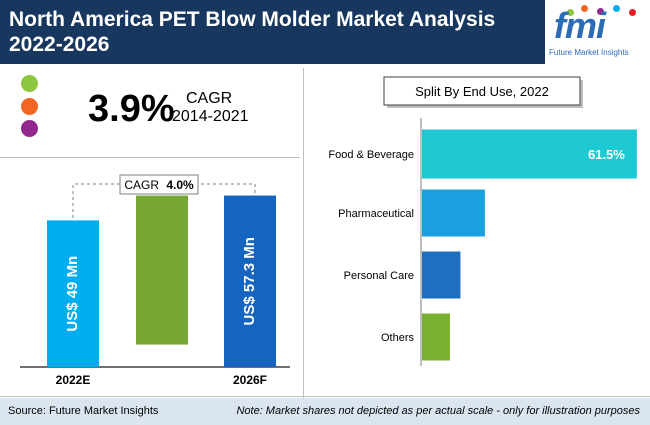  What do you see at coordinates (325, 396) in the screenshot?
I see `footer-divider` at bounding box center [325, 396].